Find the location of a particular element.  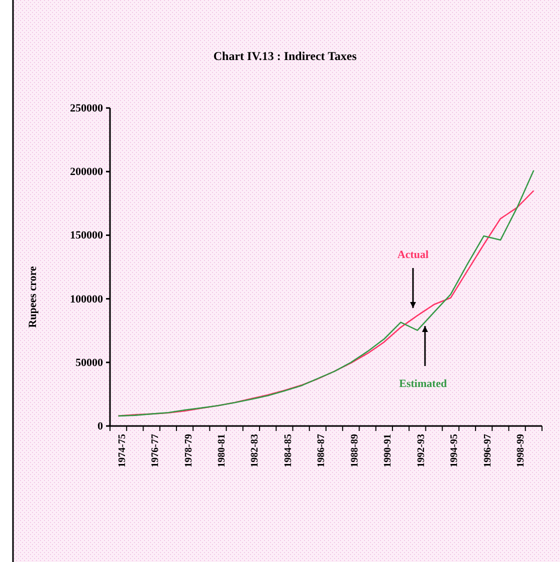

x-tick-label: 1976-77 is located at coordinates (156, 451).